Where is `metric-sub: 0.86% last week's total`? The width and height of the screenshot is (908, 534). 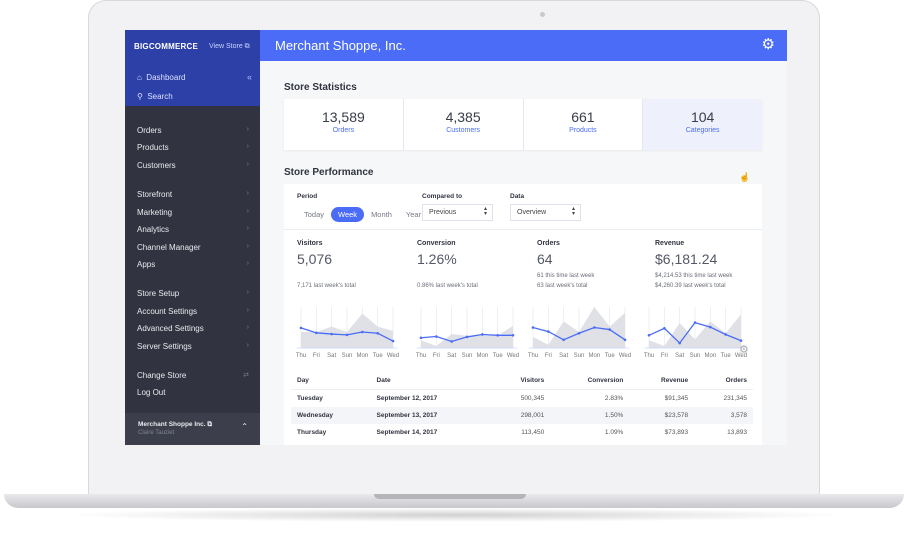 metric-sub: 0.86% last week's total is located at coordinates (447, 286).